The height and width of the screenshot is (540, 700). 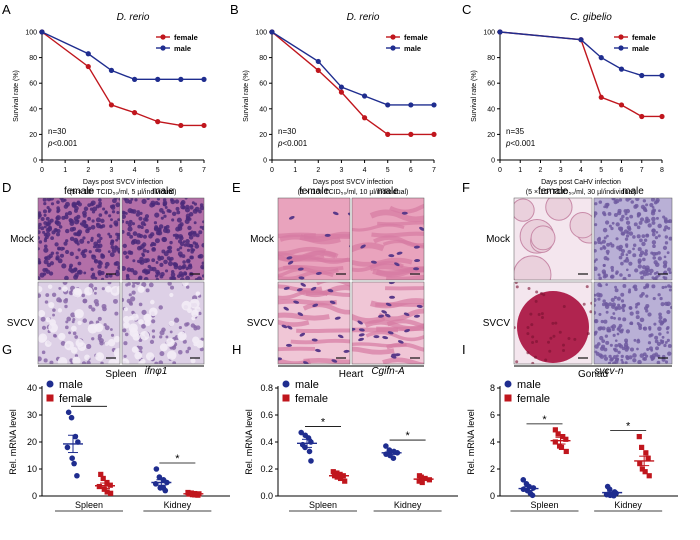 What do you see at coordinates (416, 37) in the screenshot?
I see `legend-label: female` at bounding box center [416, 37].